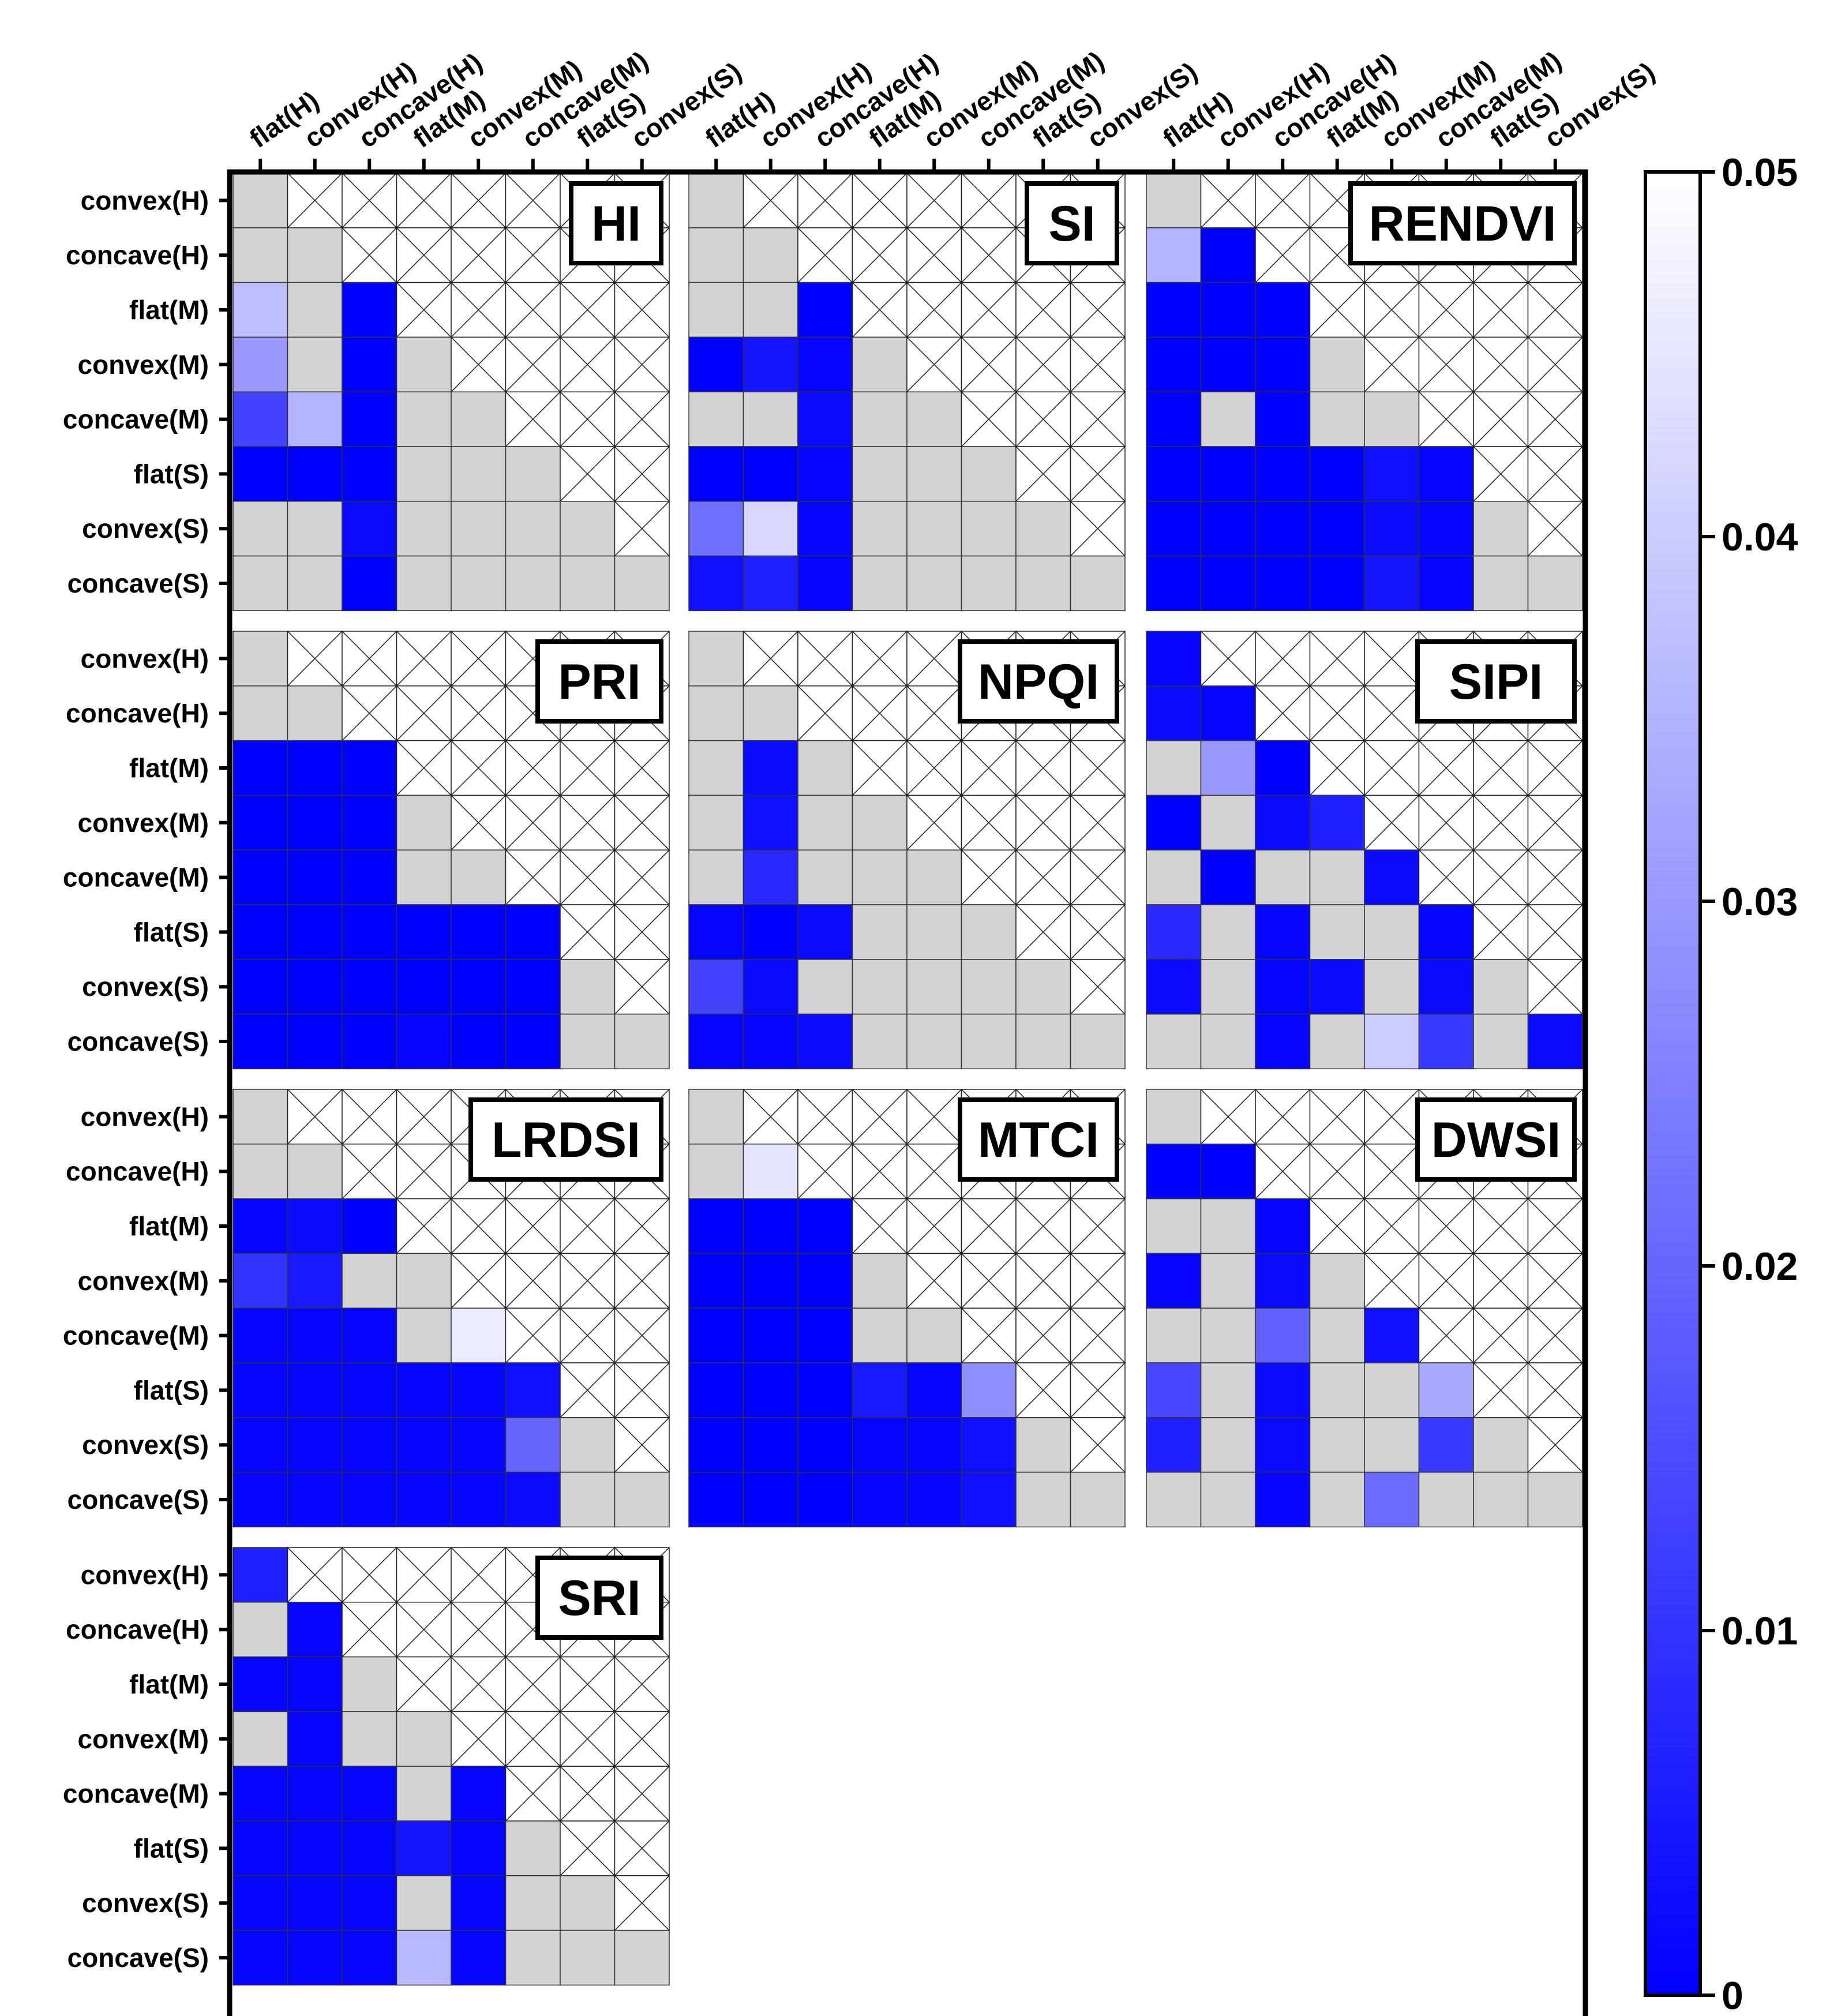  I want to click on cell-npqi-r7-c3, so click(879, 1041).